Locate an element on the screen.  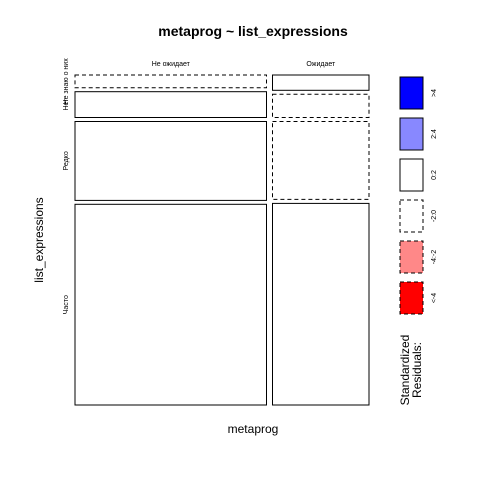
legend-label-4: -4:-2 is located at coordinates (434, 257).